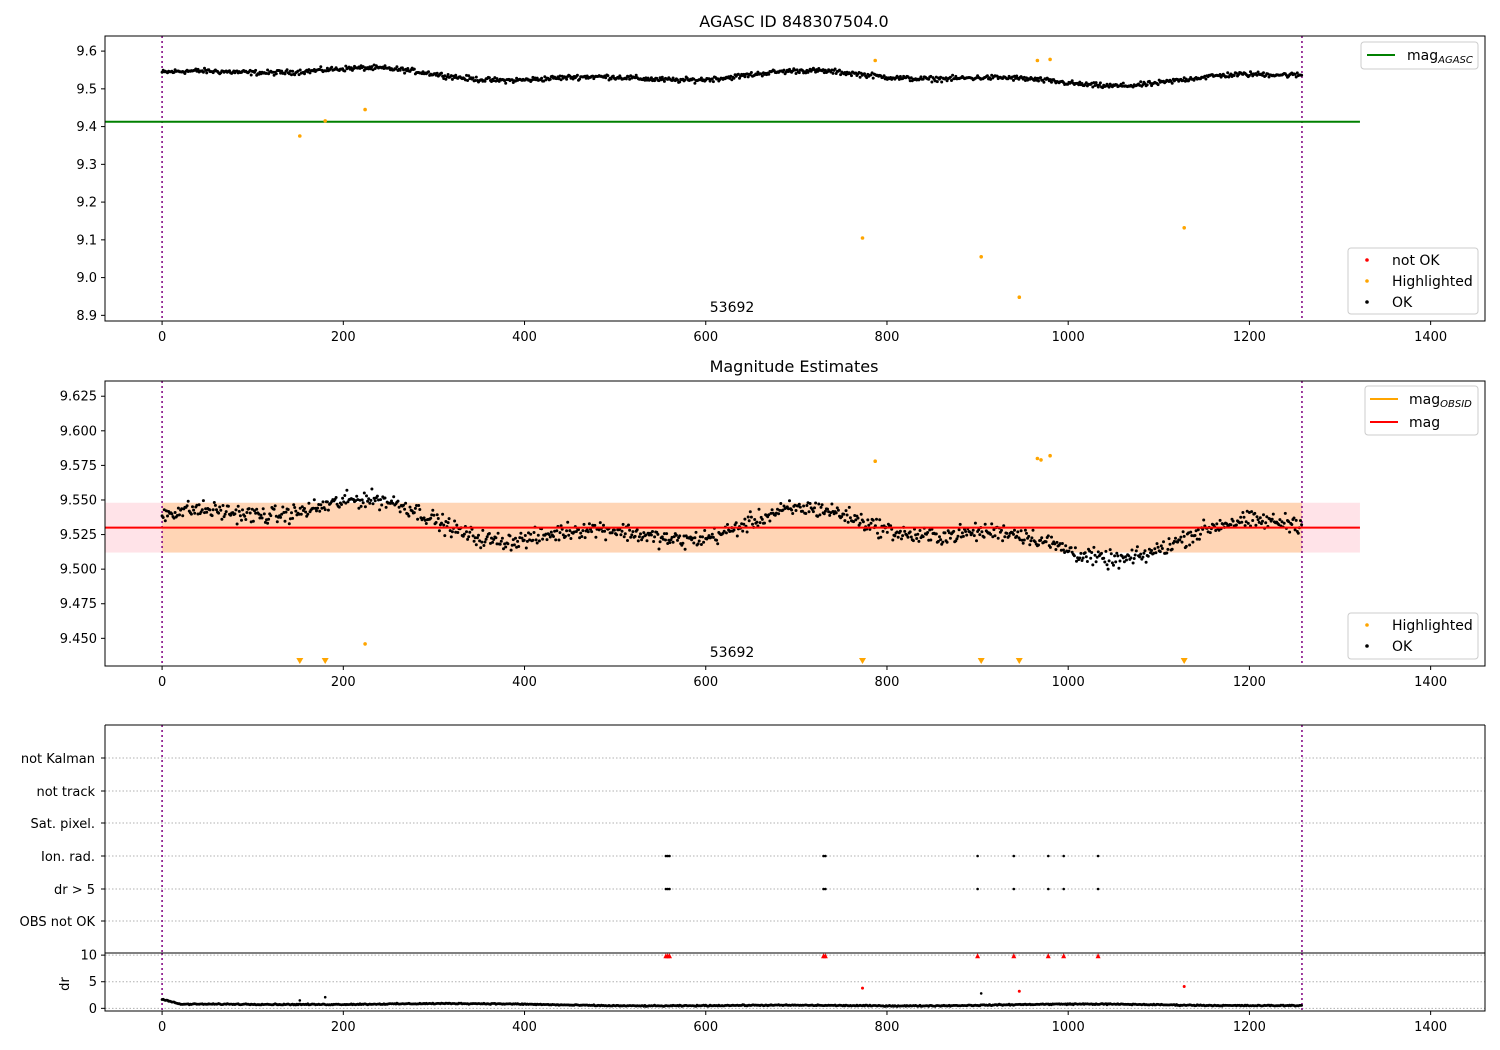  I want to click on dr-point, so click(981, 993).